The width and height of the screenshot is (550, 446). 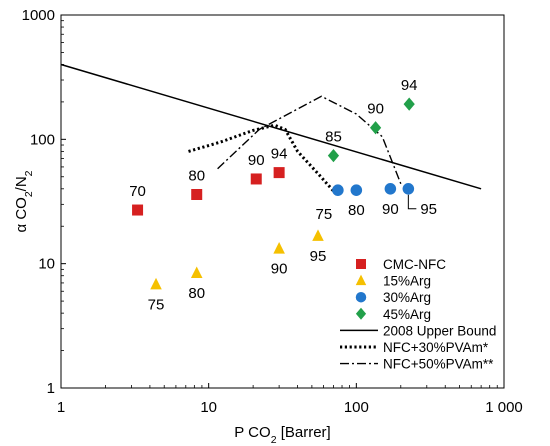 What do you see at coordinates (436, 347) in the screenshot?
I see `legend-label-nfc-30-pvam: NFC+30%PVAm*` at bounding box center [436, 347].